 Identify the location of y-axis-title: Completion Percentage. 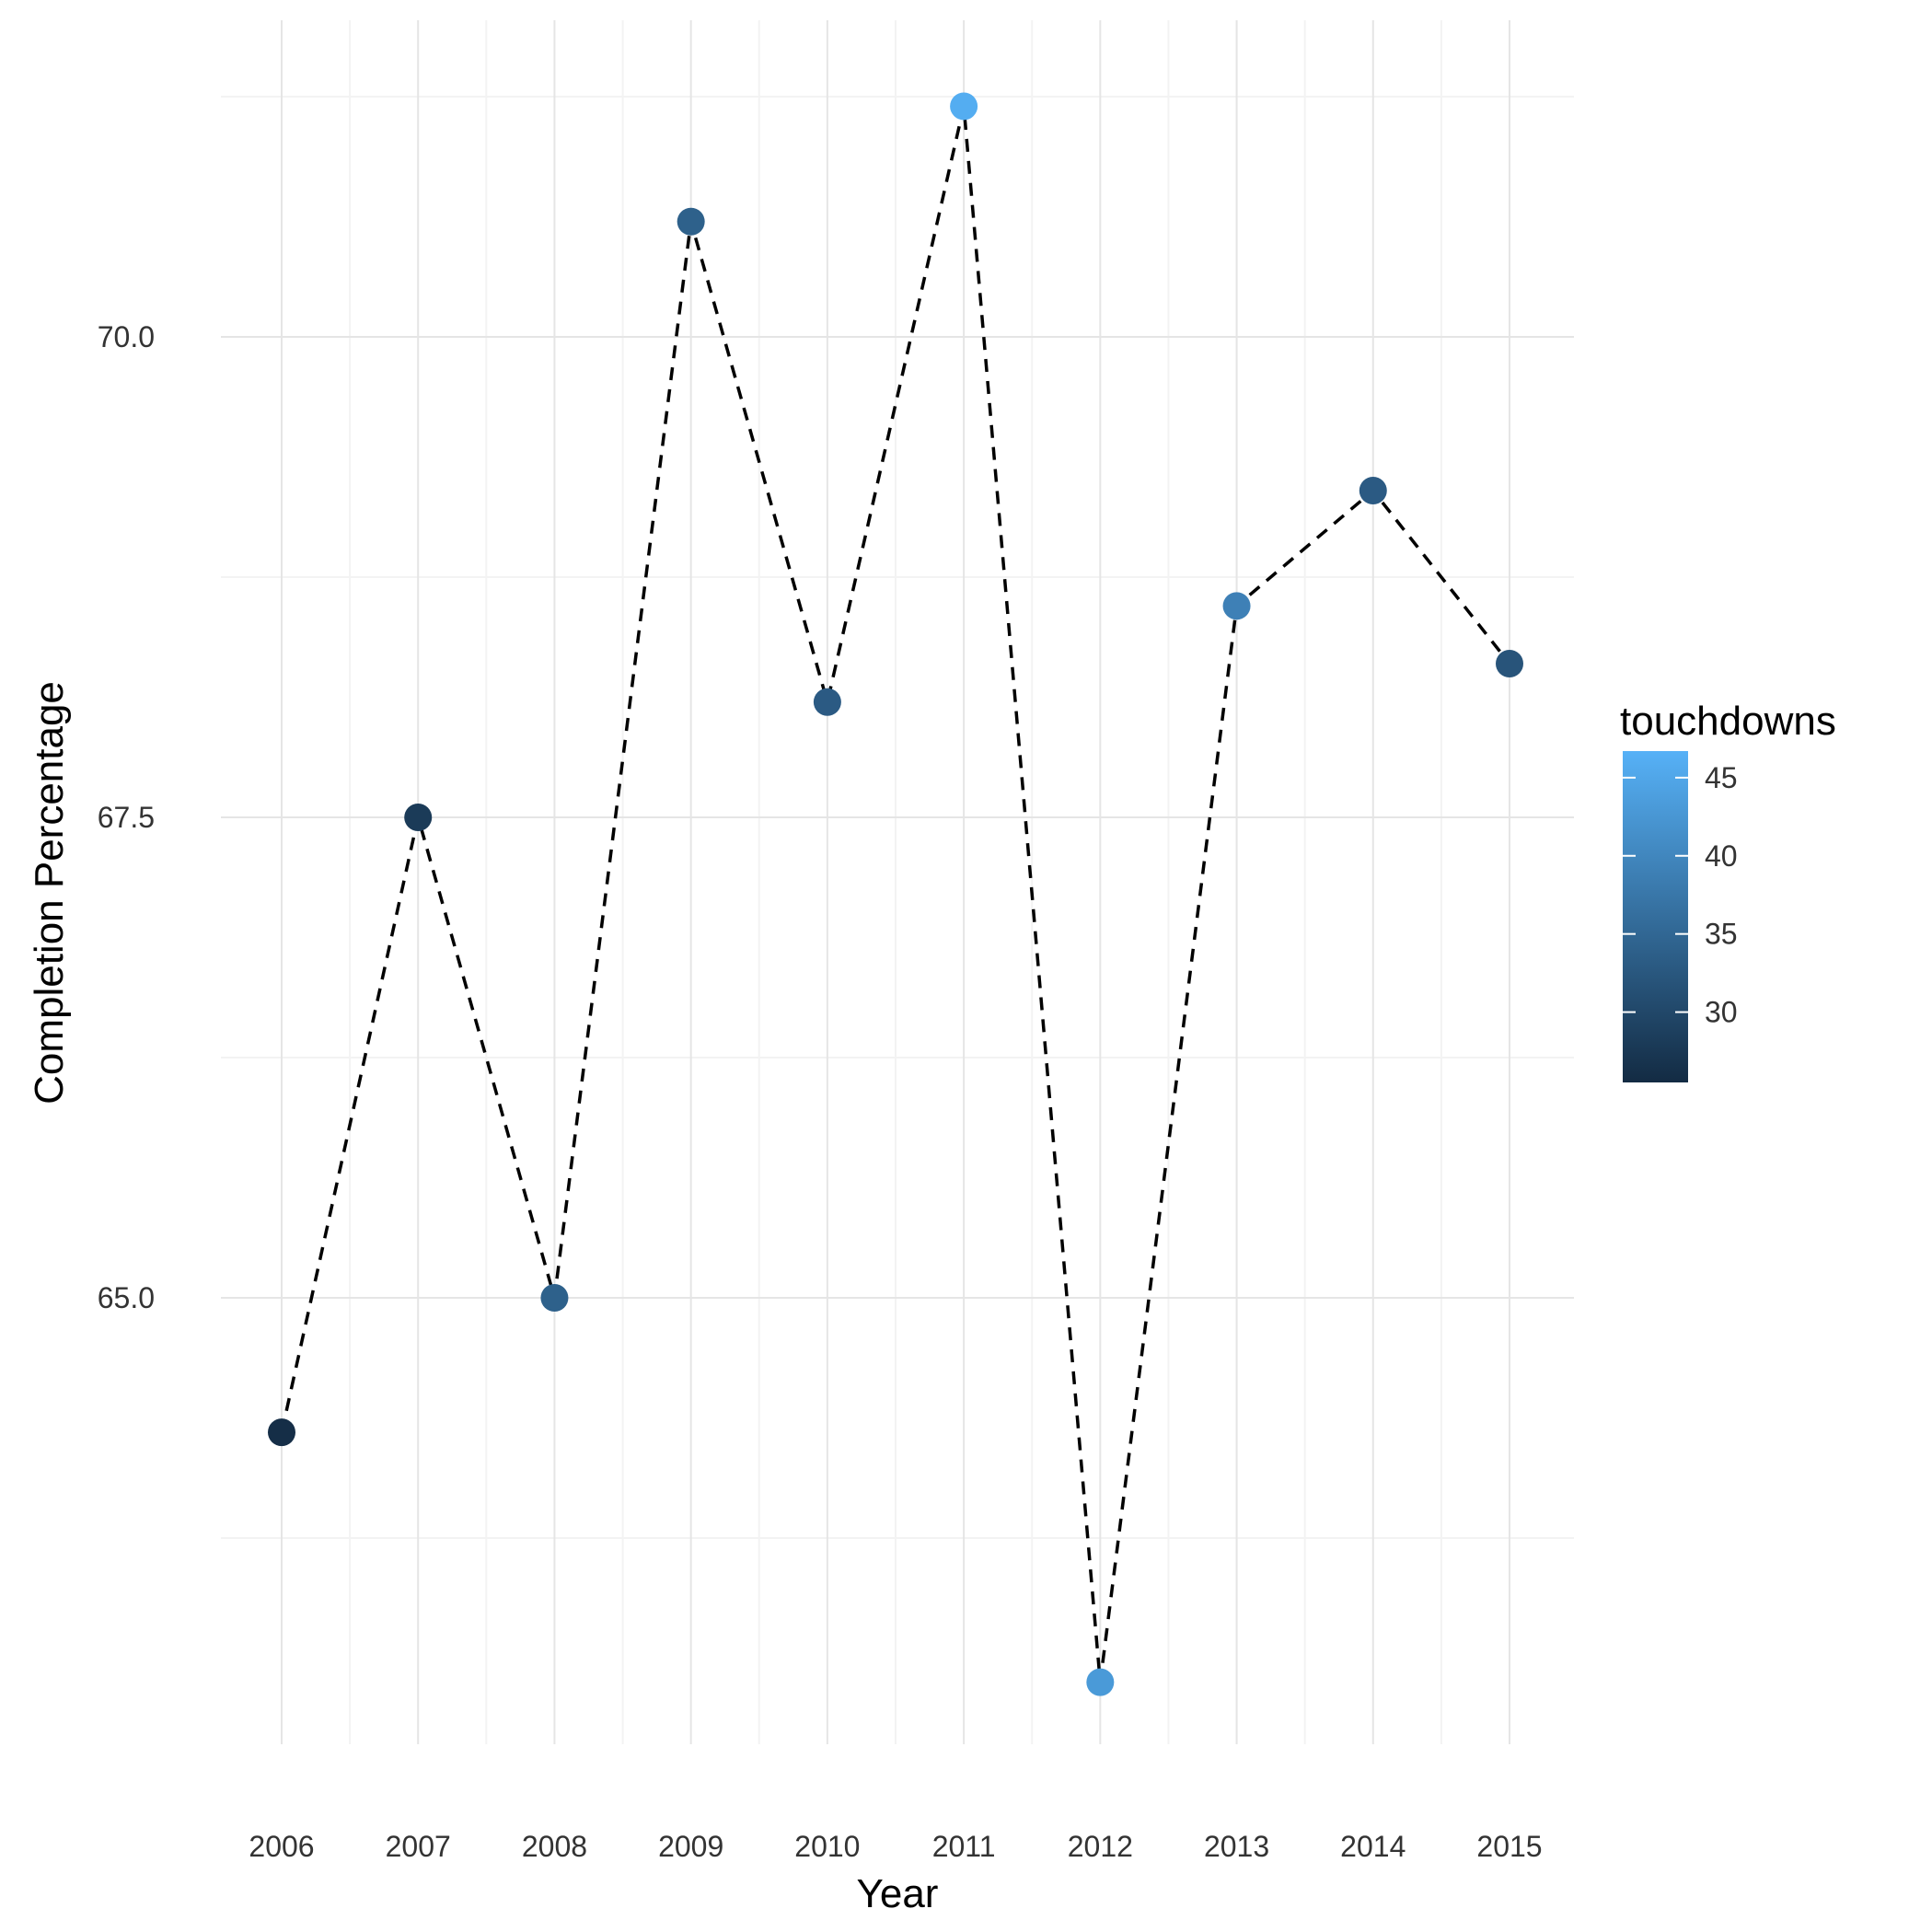
(49, 893).